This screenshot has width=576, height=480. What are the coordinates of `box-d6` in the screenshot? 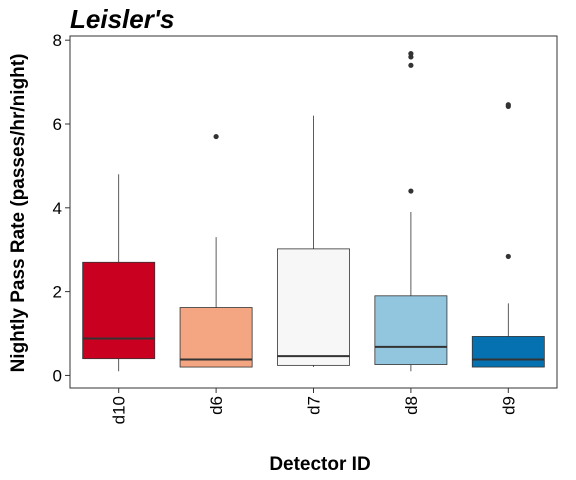 It's located at (216, 337).